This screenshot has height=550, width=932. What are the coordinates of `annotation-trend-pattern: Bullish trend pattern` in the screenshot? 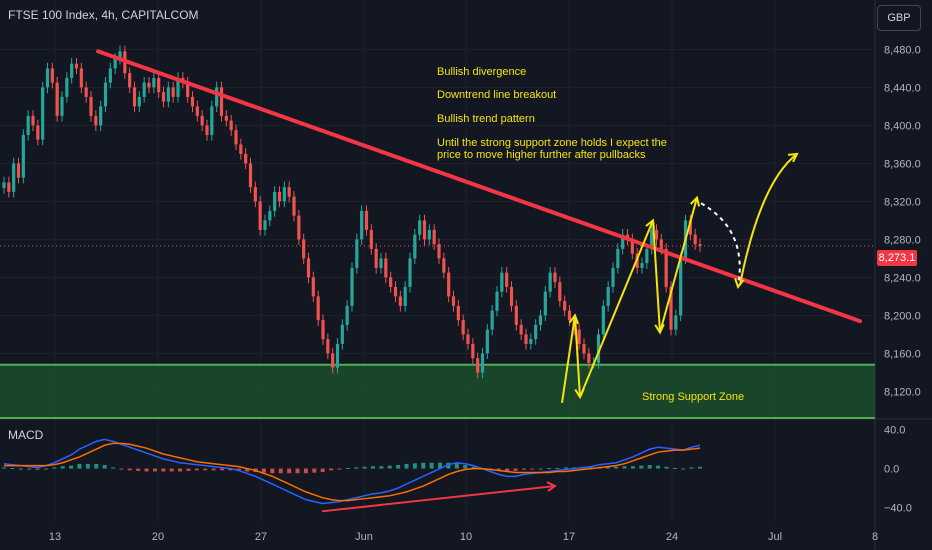 It's located at (486, 119).